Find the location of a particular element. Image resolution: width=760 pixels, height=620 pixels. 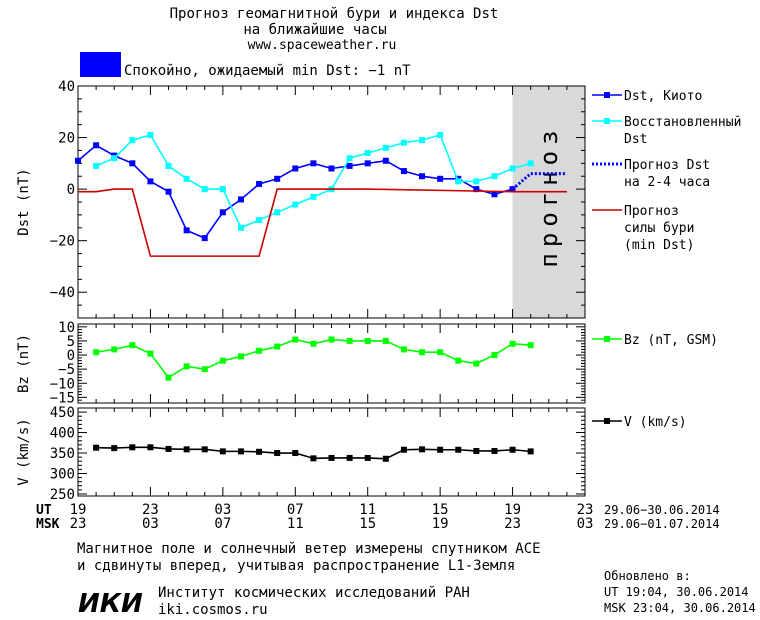

msk-axis-label: MSK is located at coordinates (48, 524).